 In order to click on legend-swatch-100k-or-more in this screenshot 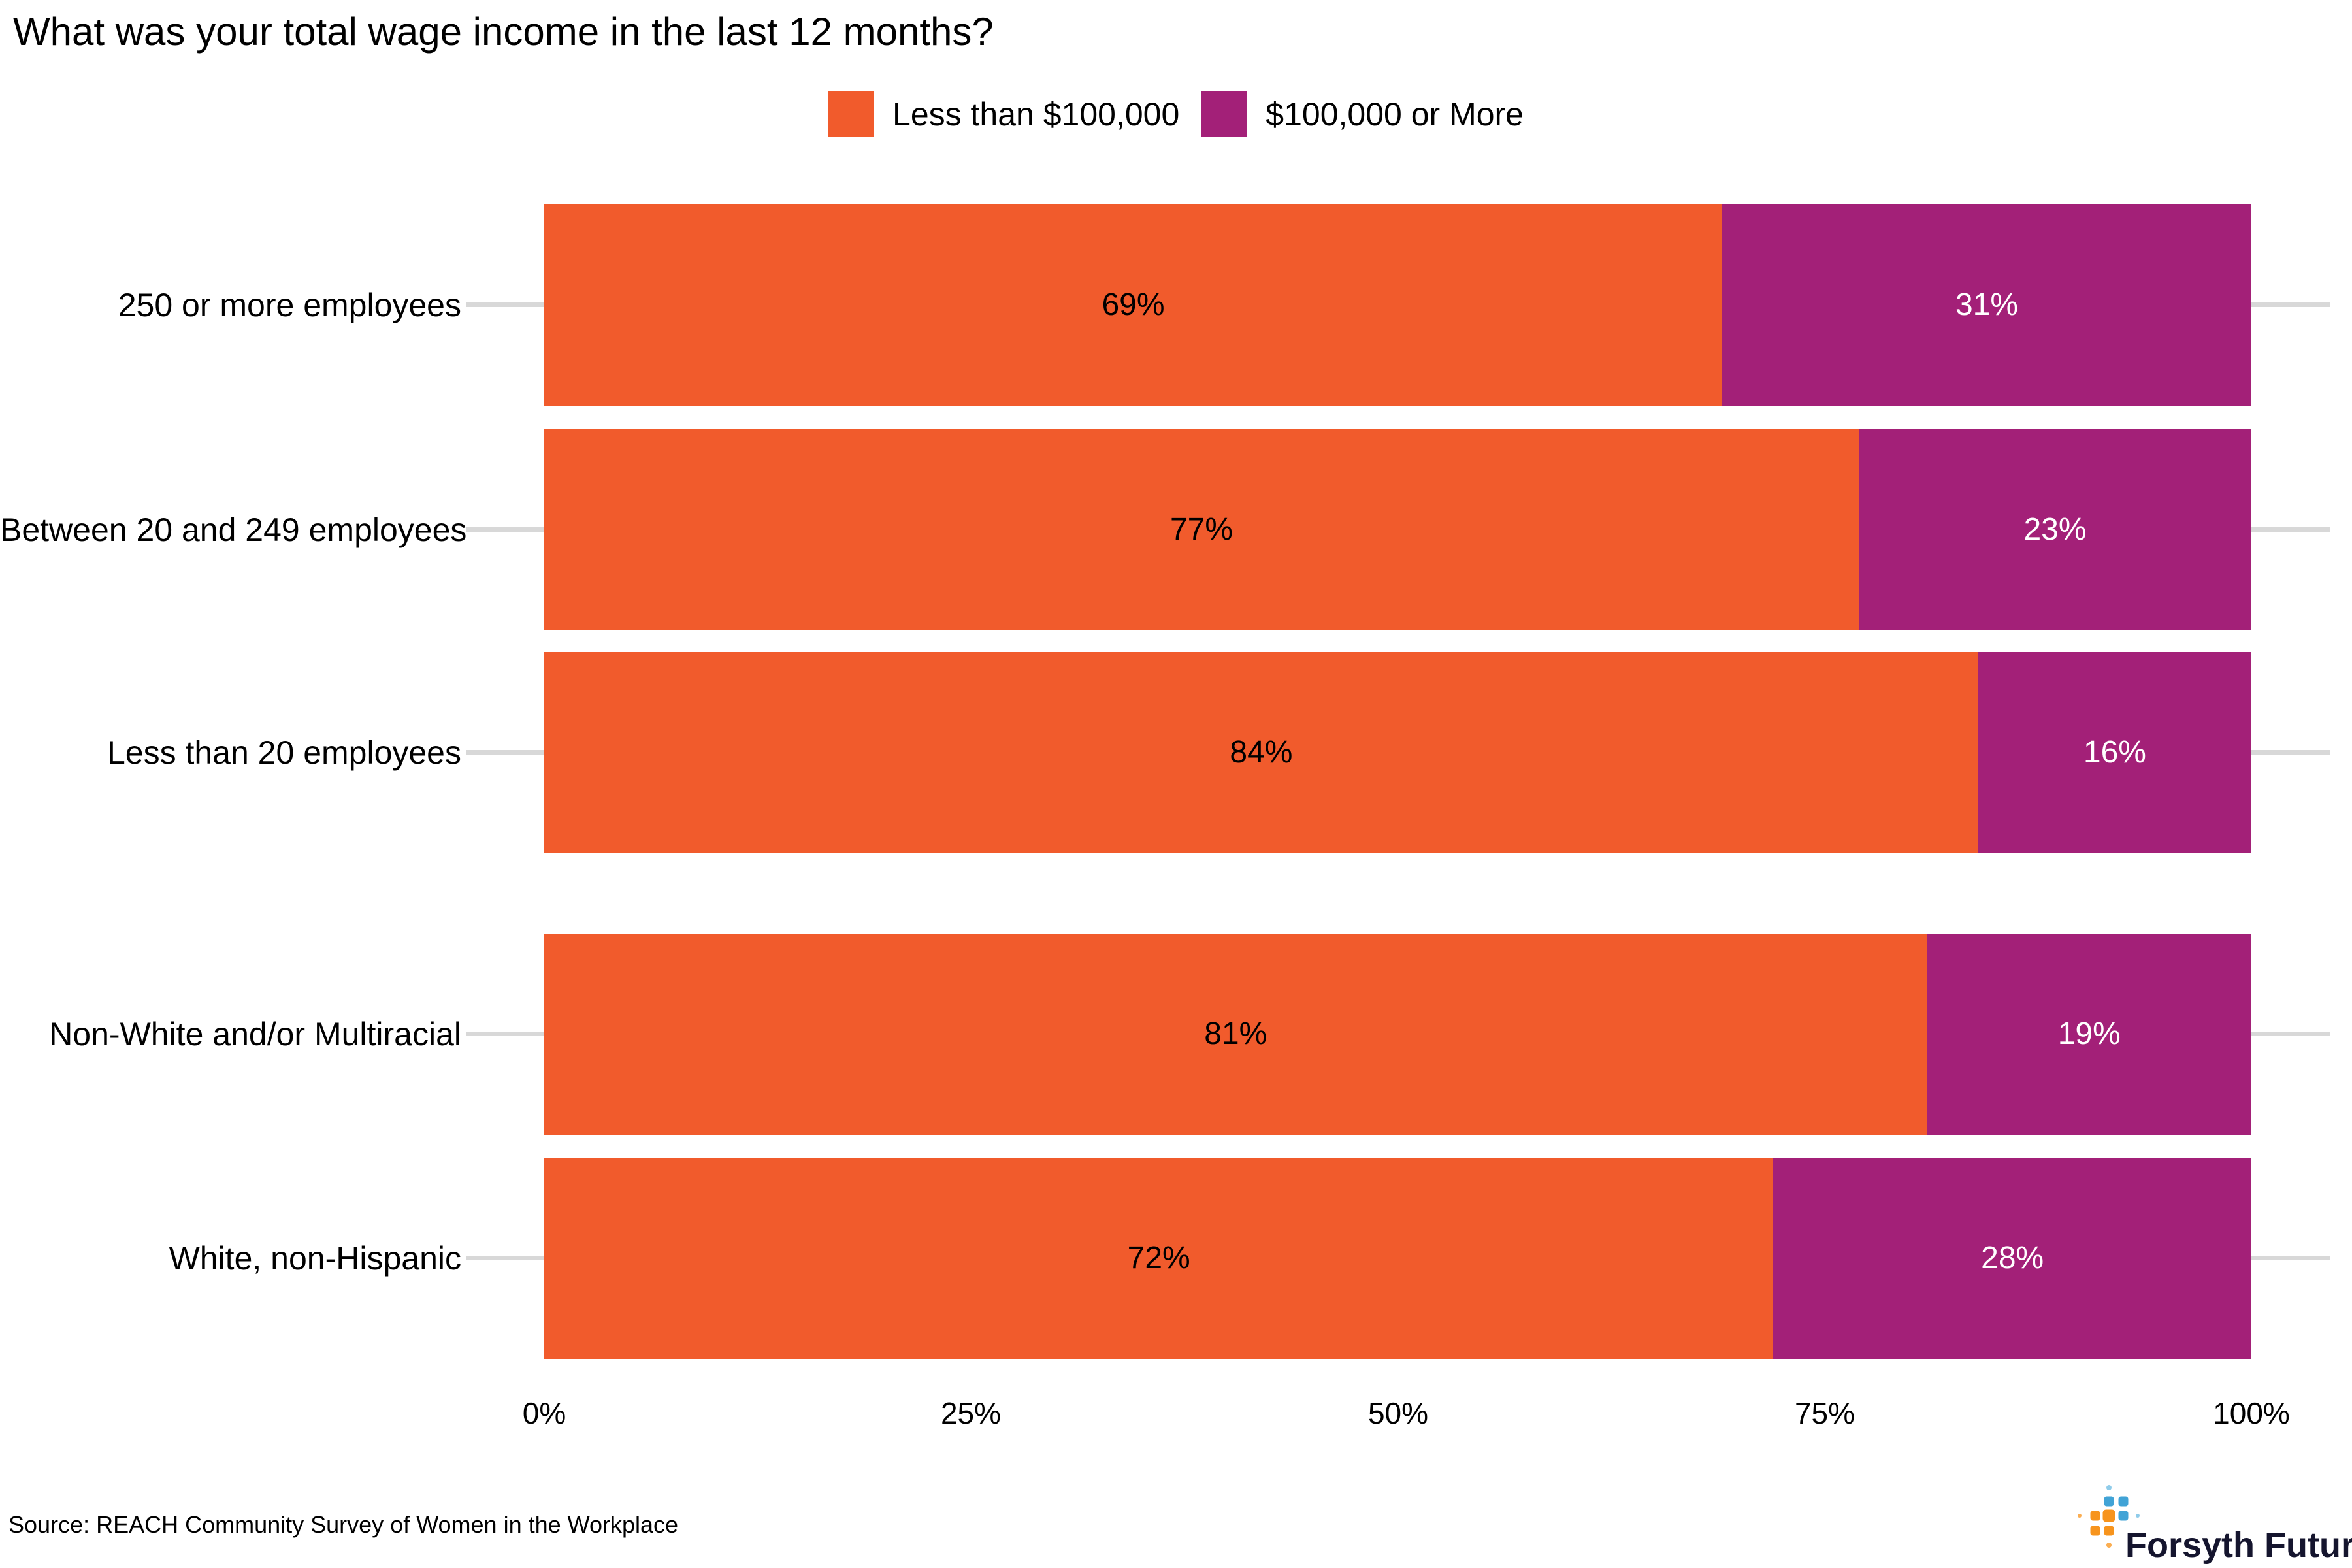, I will do `click(1224, 114)`.